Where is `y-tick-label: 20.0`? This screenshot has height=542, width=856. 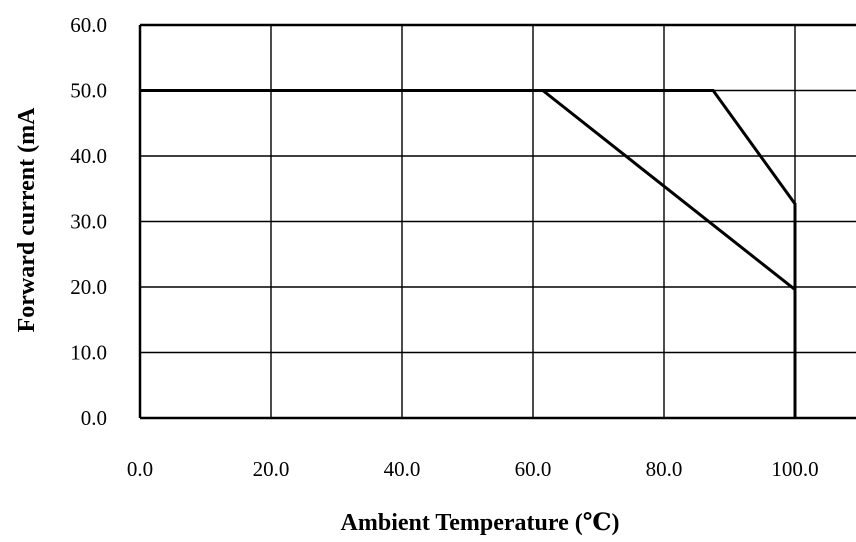 y-tick-label: 20.0 is located at coordinates (88, 287).